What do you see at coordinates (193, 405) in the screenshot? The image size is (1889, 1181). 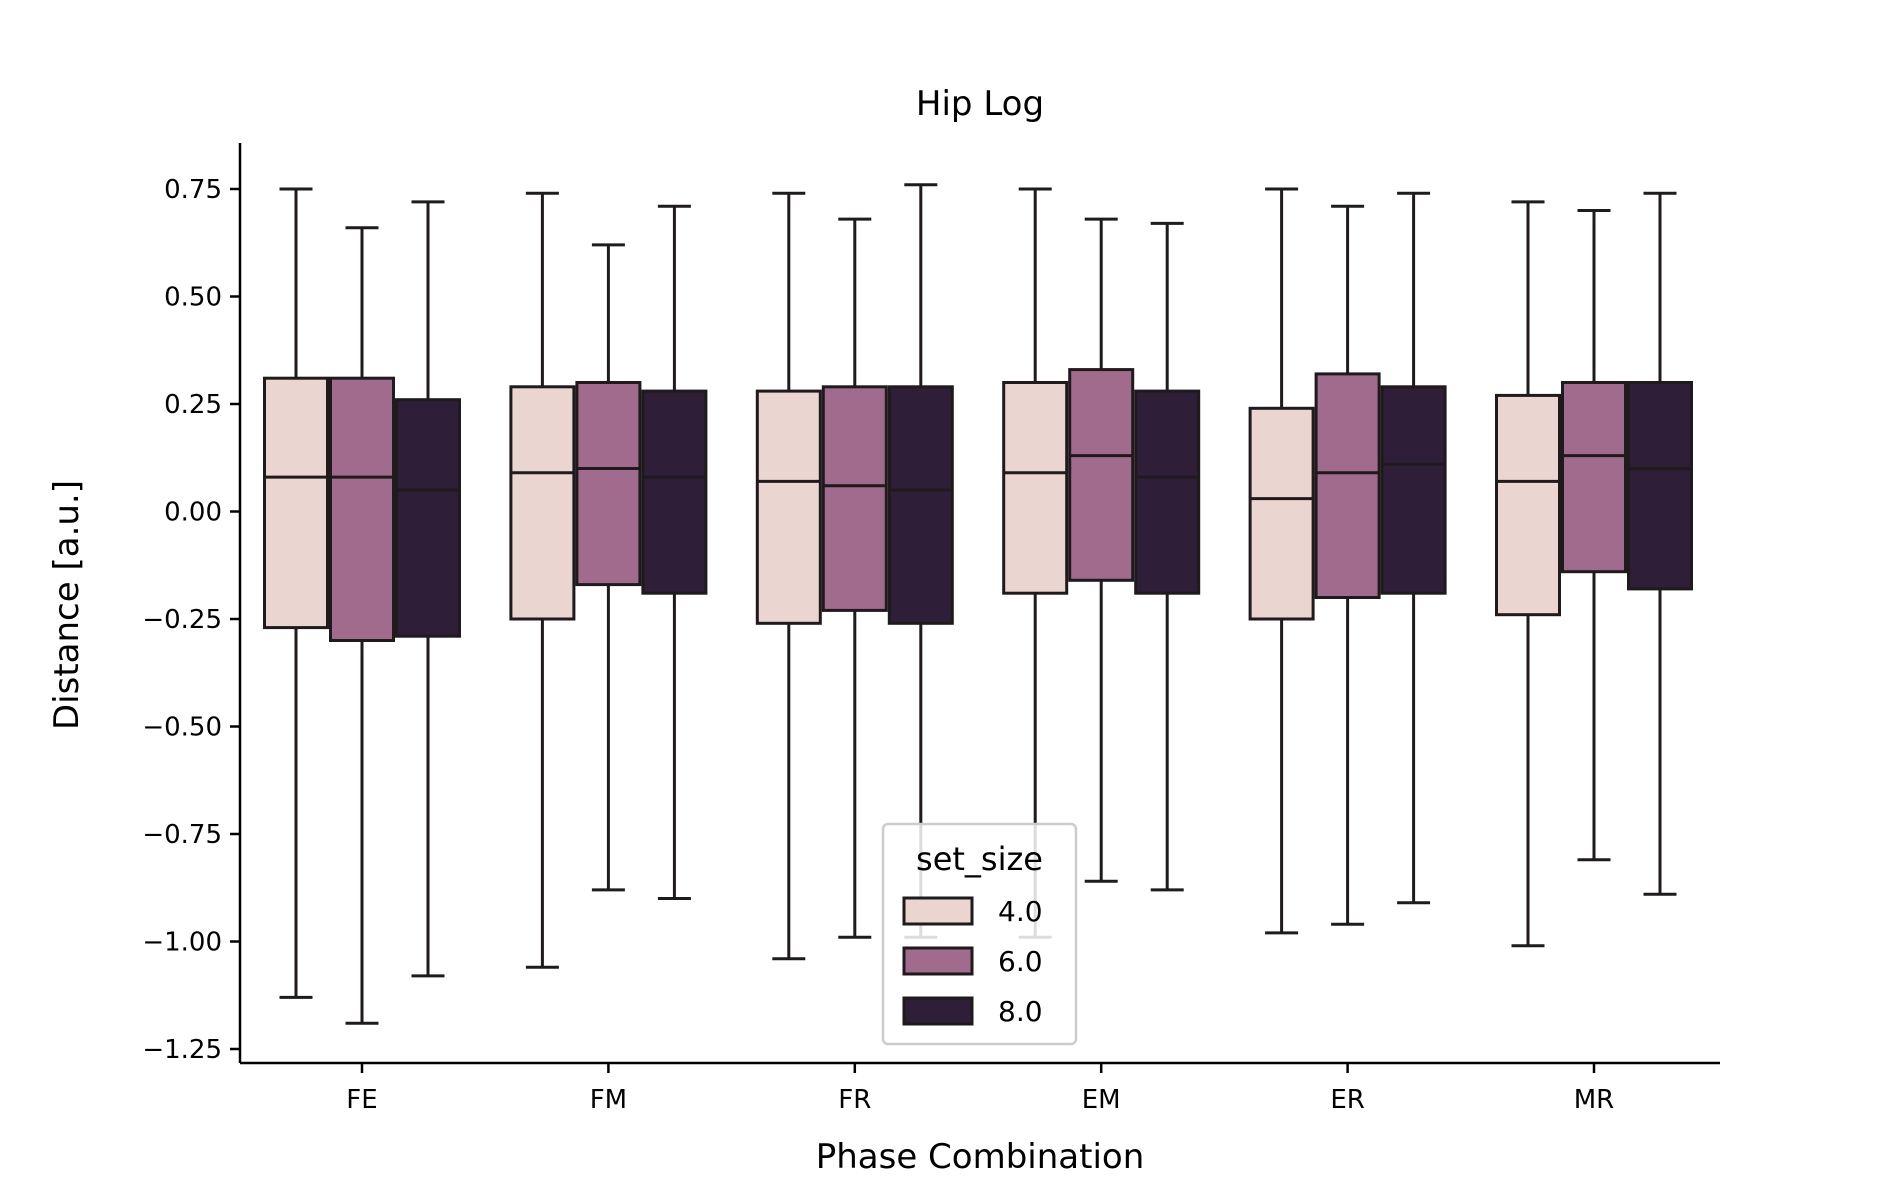 I see `y-tick-label: 0.25` at bounding box center [193, 405].